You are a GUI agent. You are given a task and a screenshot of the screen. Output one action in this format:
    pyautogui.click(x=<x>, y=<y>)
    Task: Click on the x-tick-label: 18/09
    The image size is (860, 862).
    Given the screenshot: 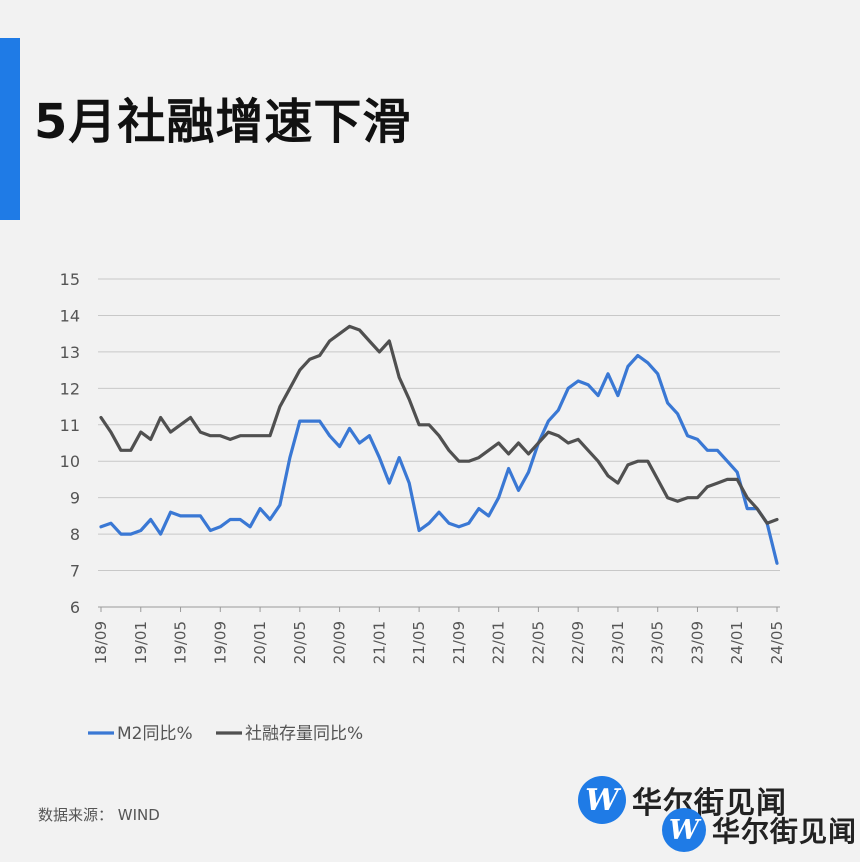 What is the action you would take?
    pyautogui.click(x=101, y=642)
    